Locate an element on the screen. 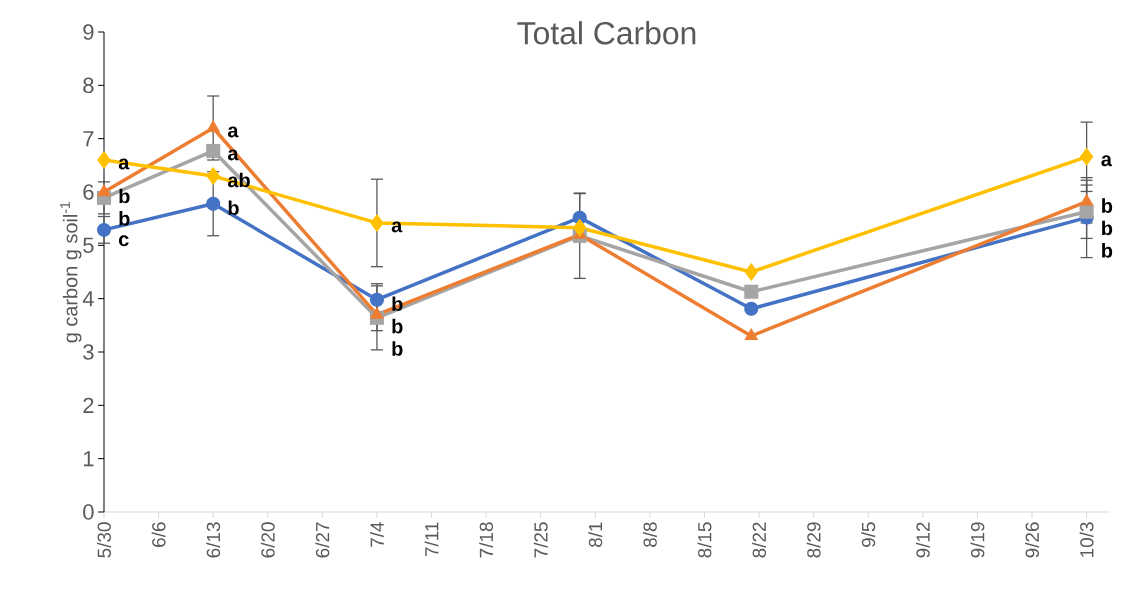 This screenshot has height=599, width=1127. y-tick-label: 8 is located at coordinates (88, 85).